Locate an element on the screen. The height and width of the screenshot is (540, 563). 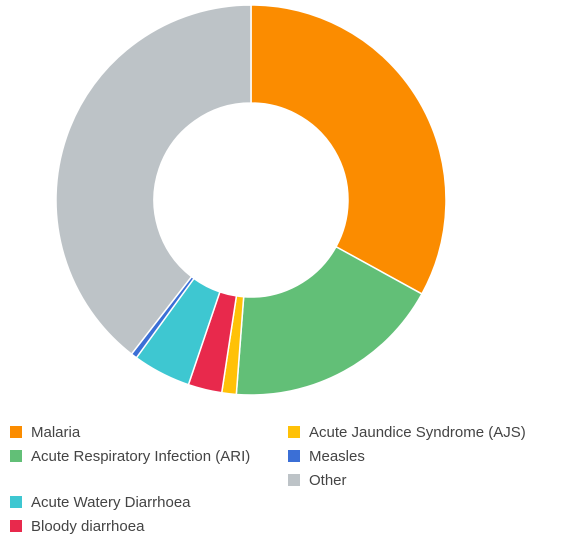
slice is located at coordinates (329, 320).